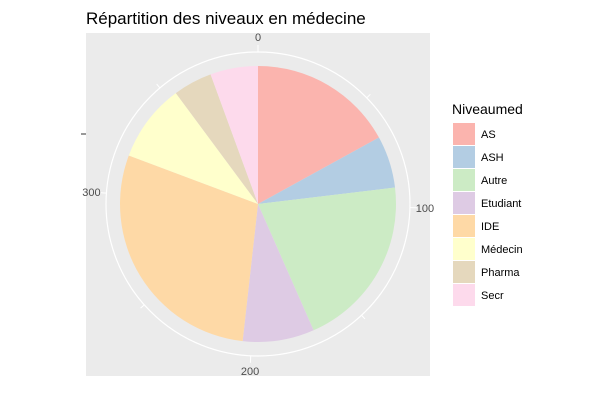 The height and width of the screenshot is (411, 606). Describe the element at coordinates (258, 38) in the screenshot. I see `tick-label: 0` at that location.